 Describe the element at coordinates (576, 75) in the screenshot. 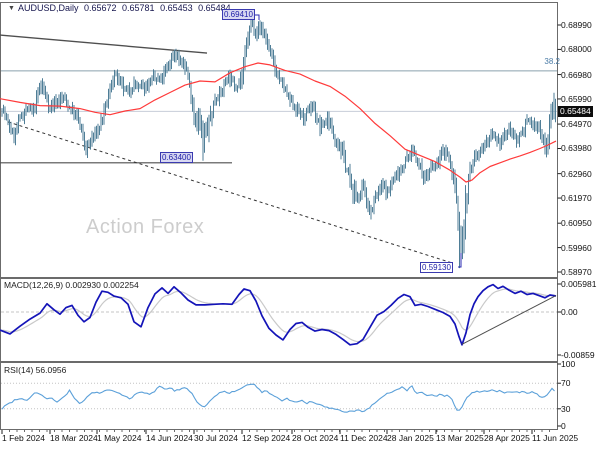

I see `price-axis-tick-label: 0.66980` at that location.